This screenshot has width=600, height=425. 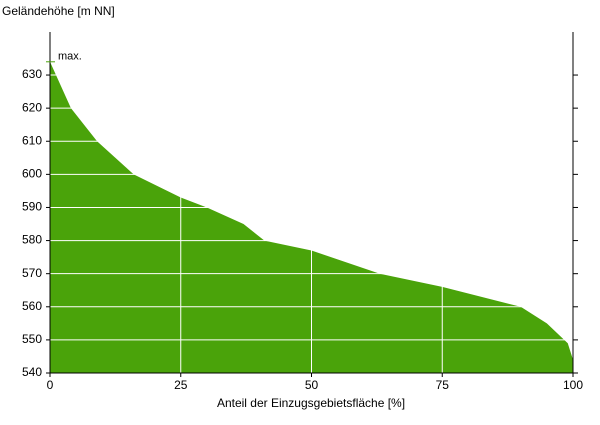 I want to click on x-tick-label: 25, so click(x=181, y=385).